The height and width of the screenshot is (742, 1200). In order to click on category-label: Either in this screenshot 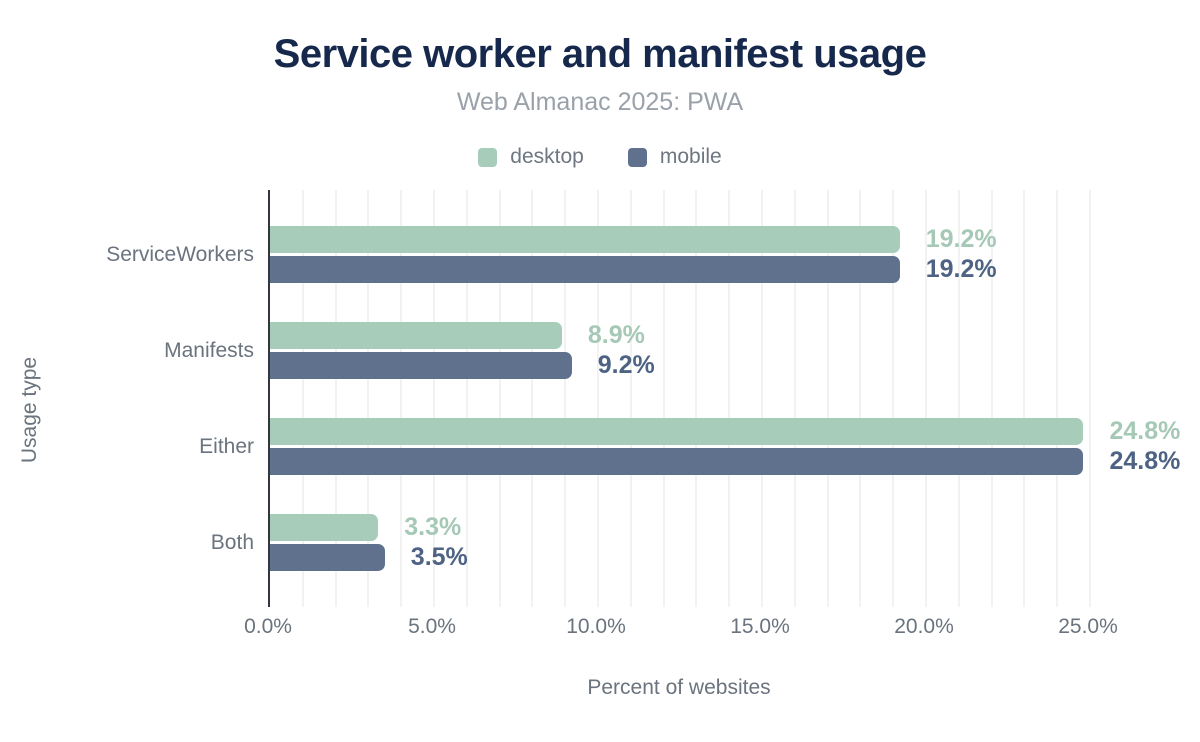, I will do `click(226, 446)`.